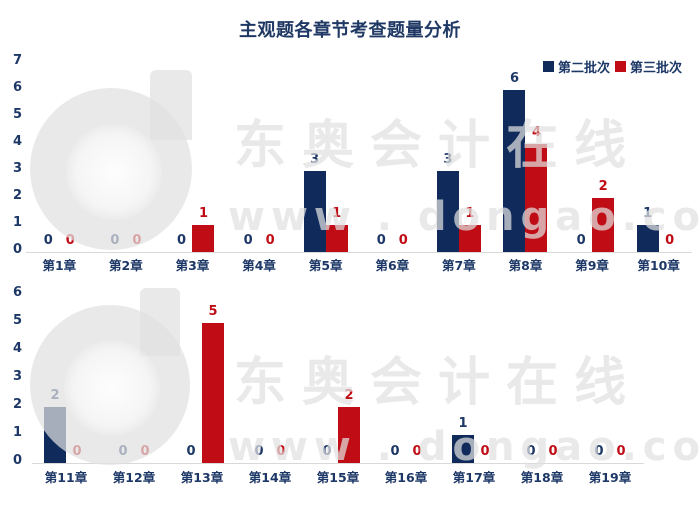  I want to click on value-label: 3, so click(448, 159).